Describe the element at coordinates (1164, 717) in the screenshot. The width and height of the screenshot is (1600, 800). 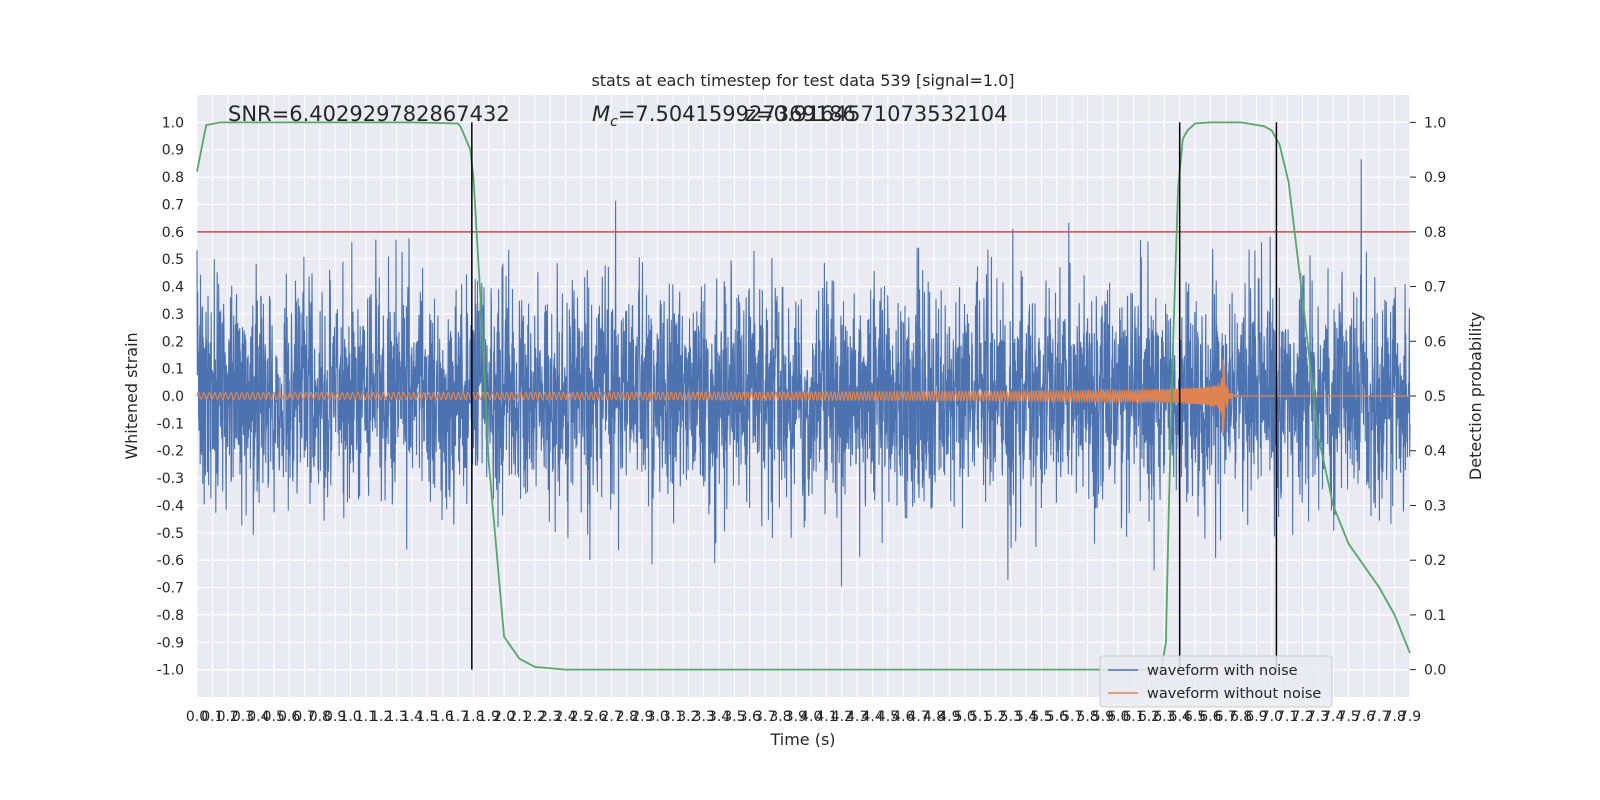
I see `x-tick-label: 6.3` at that location.